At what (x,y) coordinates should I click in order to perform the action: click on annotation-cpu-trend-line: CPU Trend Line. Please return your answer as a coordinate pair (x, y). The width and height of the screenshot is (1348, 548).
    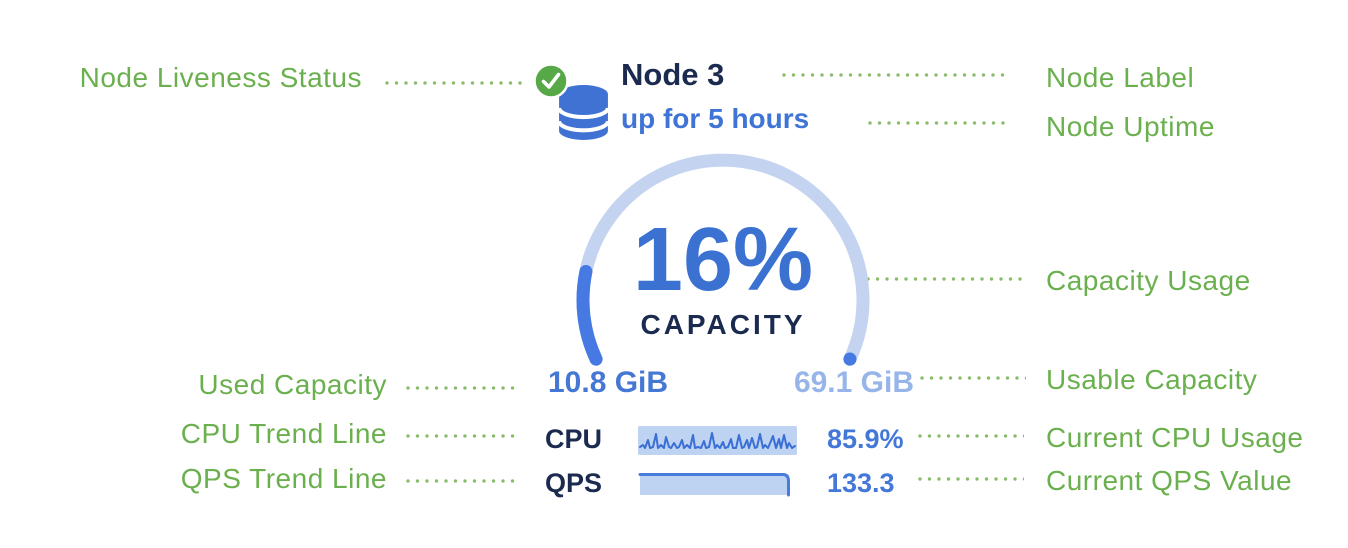
    Looking at the image, I should click on (283, 433).